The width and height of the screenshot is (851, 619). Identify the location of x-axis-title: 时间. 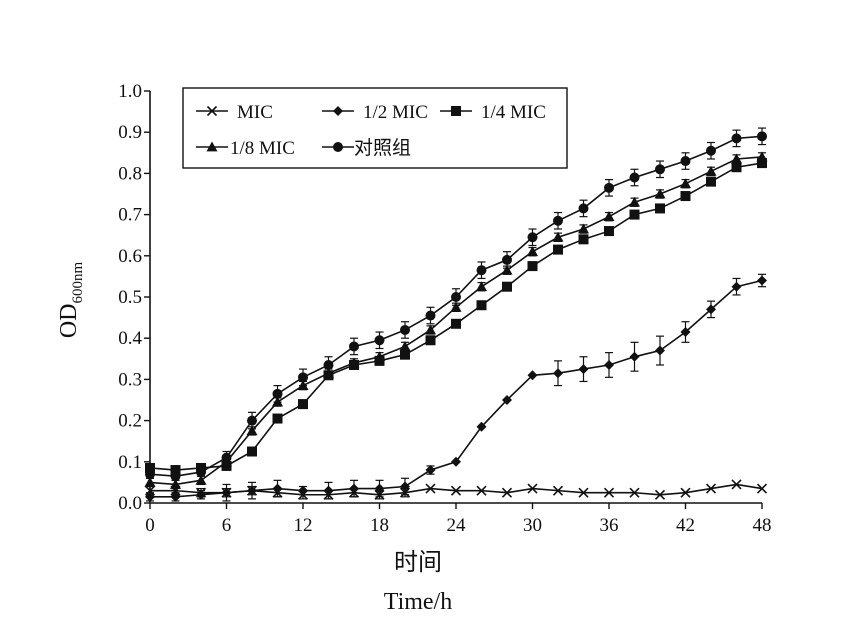
(418, 562).